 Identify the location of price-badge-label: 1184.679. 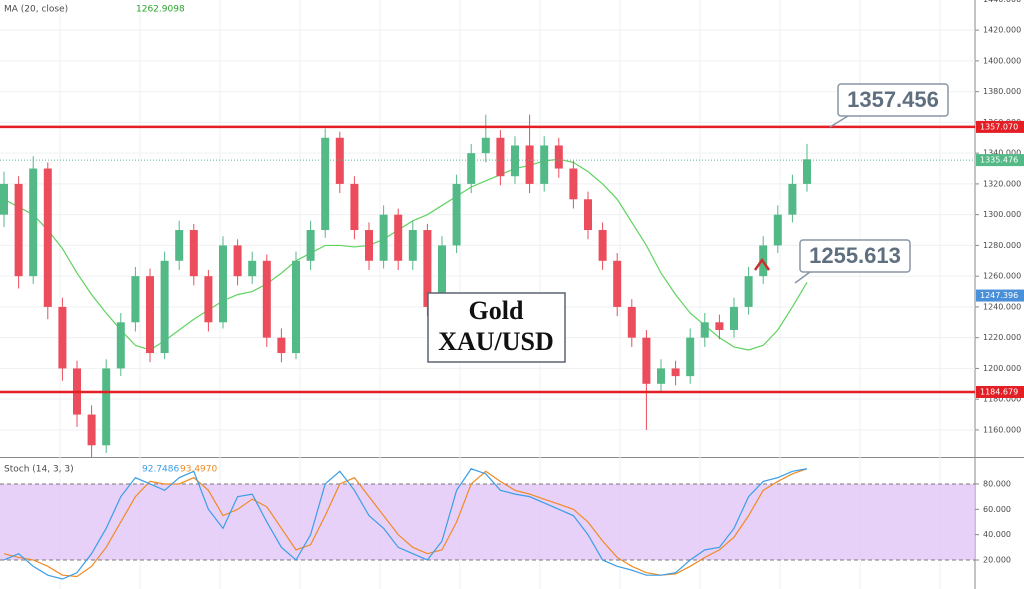
(999, 391).